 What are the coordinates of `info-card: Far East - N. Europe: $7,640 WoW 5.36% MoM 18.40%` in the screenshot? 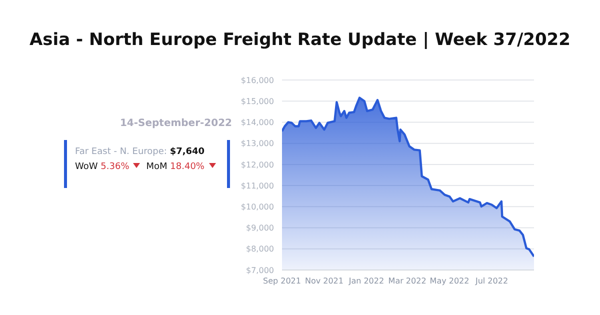 It's located at (147, 164).